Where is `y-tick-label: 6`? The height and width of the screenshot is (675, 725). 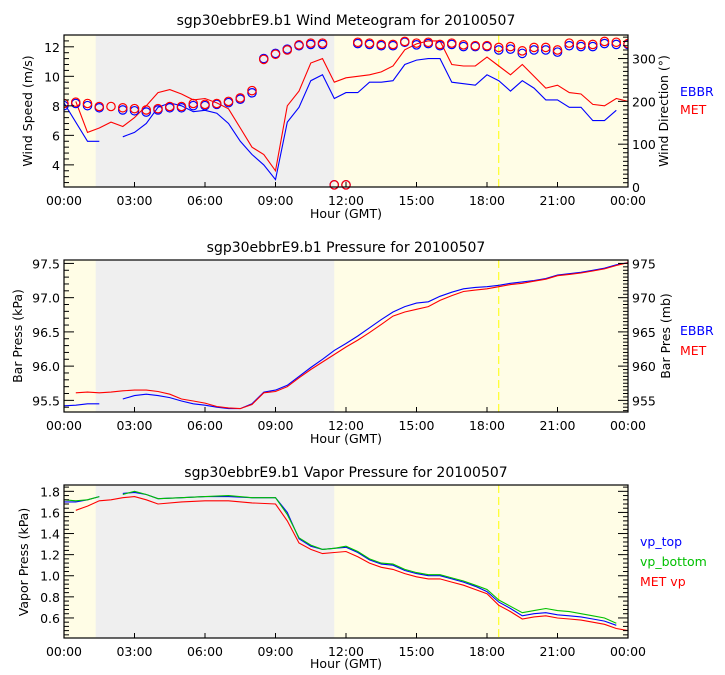
y-tick-label: 6 is located at coordinates (56, 135).